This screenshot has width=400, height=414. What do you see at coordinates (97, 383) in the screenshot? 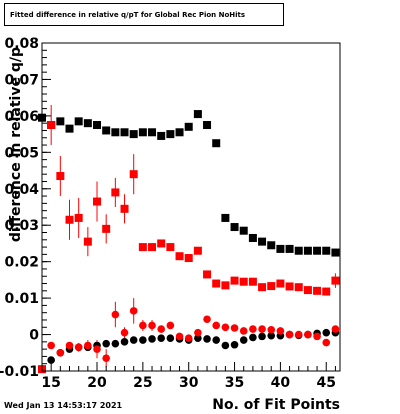
I see `x-tick-label: 20` at bounding box center [97, 383].